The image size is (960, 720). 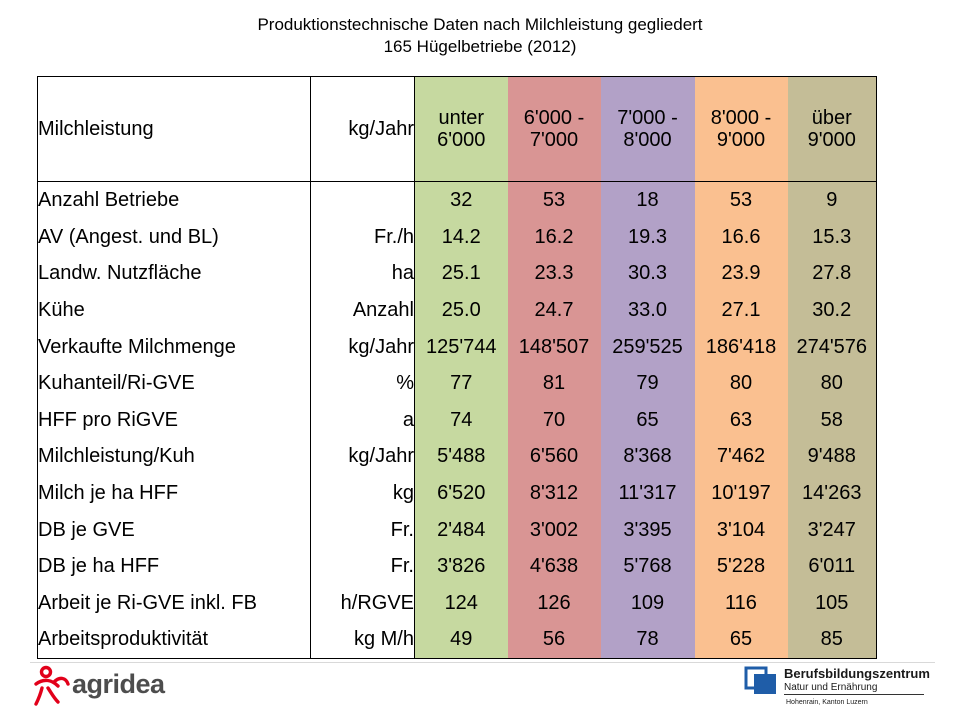 I want to click on cell-value: 25.0, so click(x=461, y=310).